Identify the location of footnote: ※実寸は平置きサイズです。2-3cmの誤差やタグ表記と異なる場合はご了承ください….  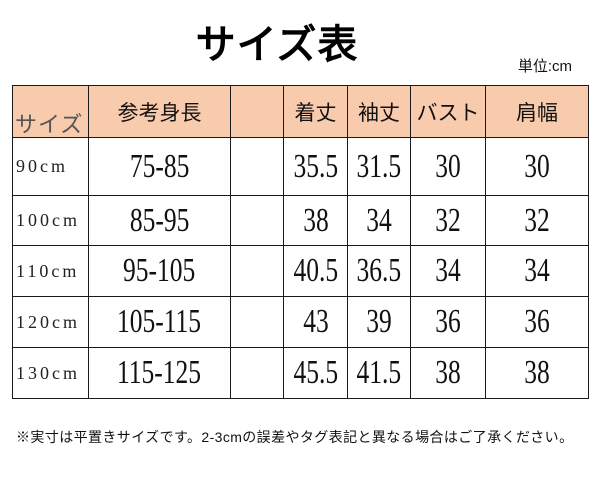
(295, 437).